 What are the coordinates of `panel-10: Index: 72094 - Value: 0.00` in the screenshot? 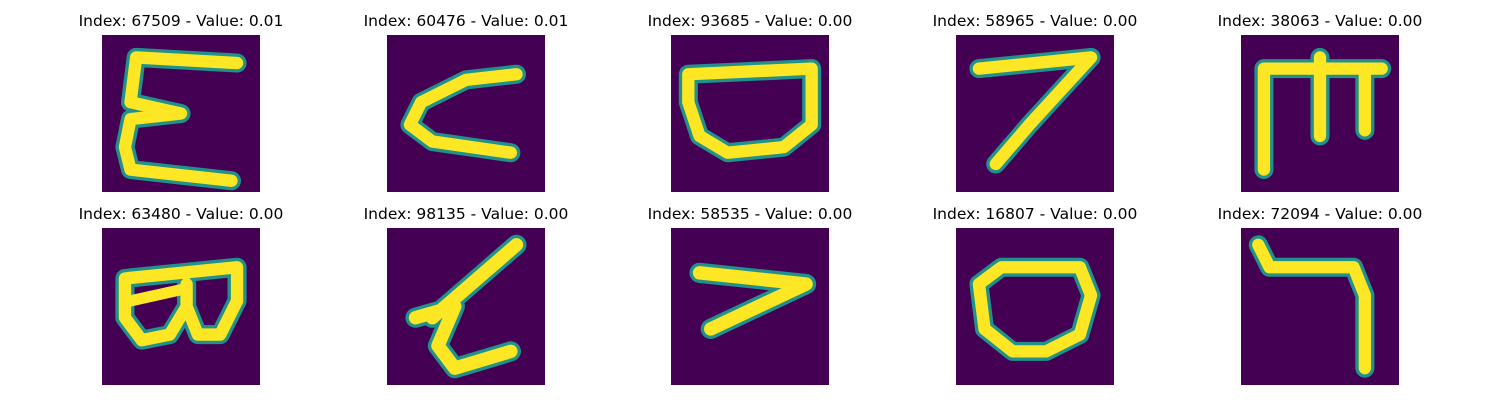 It's located at (1320, 289).